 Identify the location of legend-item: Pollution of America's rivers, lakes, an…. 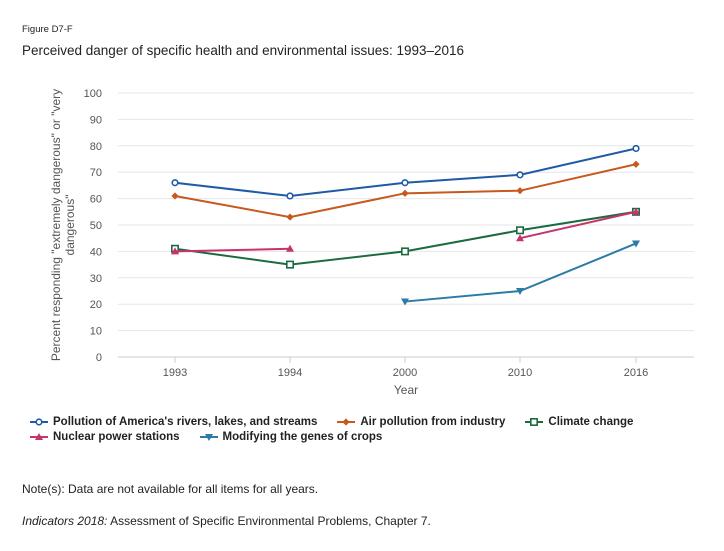
(173, 422).